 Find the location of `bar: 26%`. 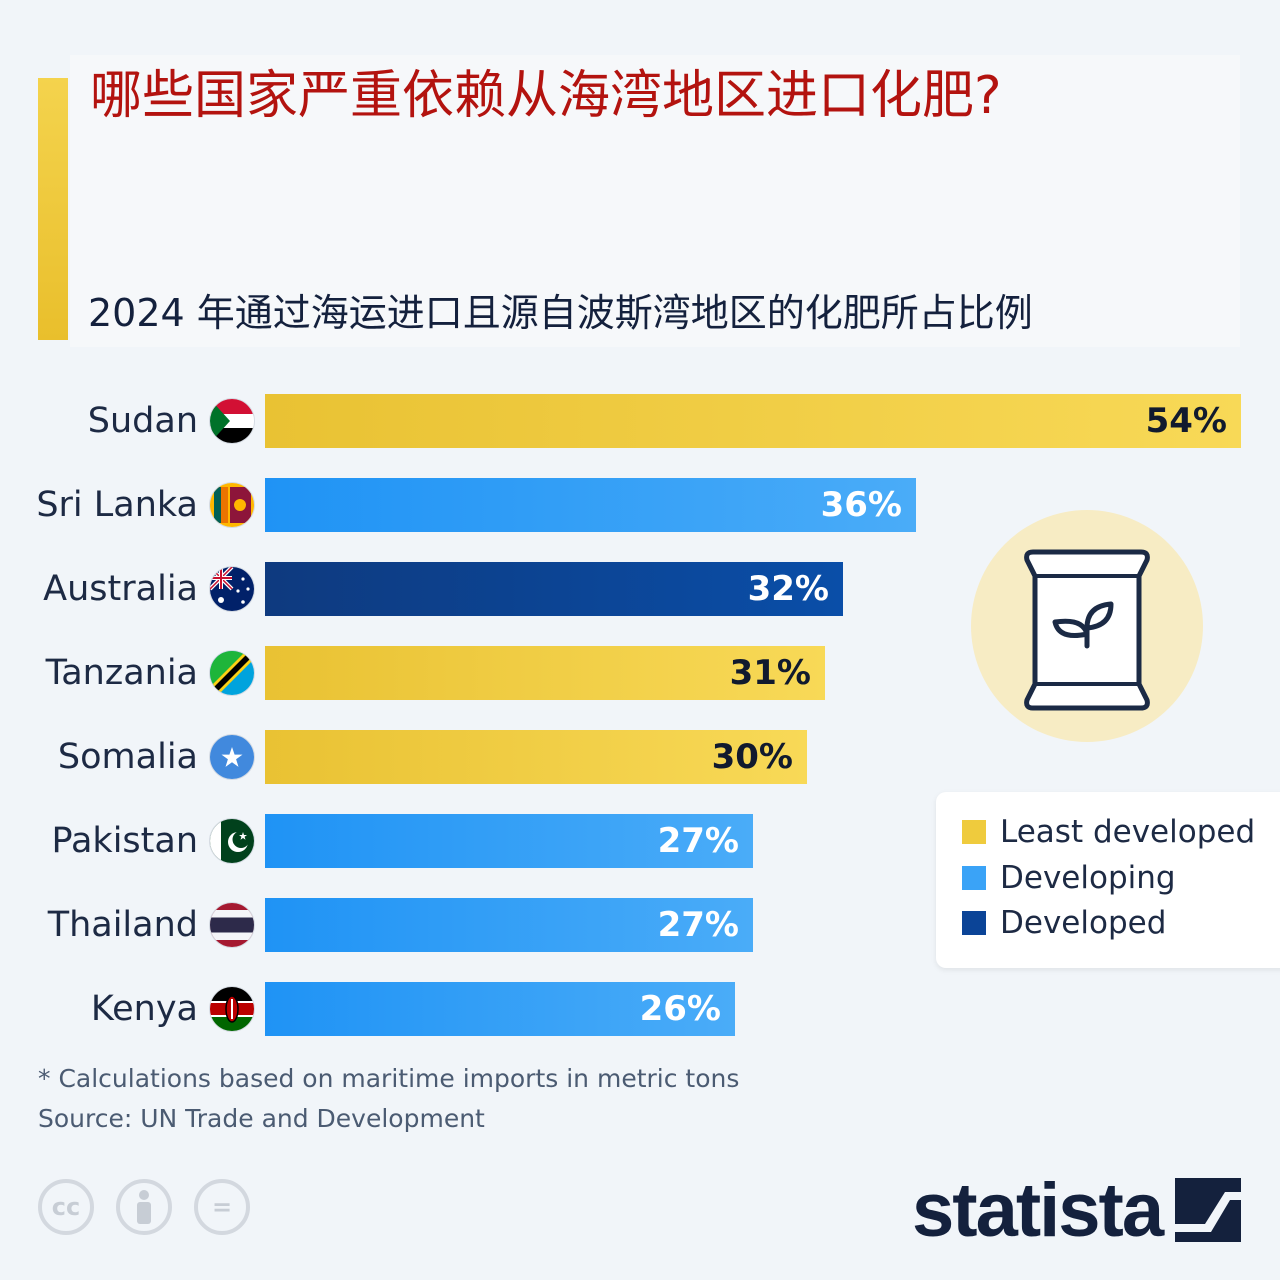

bar: 26% is located at coordinates (500, 1009).